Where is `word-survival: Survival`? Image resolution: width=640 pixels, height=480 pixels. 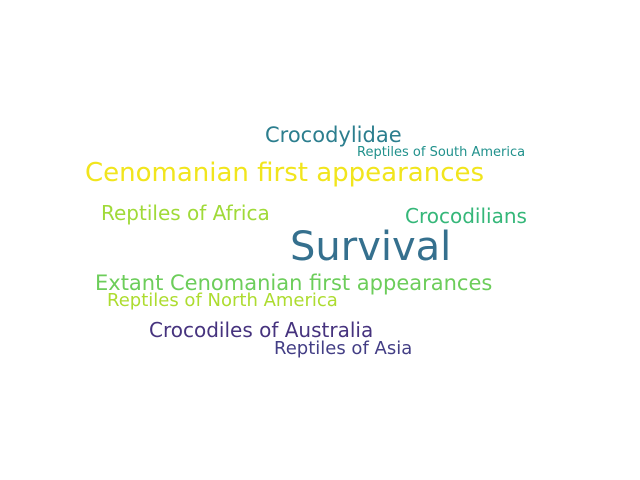
word-survival: Survival is located at coordinates (371, 247).